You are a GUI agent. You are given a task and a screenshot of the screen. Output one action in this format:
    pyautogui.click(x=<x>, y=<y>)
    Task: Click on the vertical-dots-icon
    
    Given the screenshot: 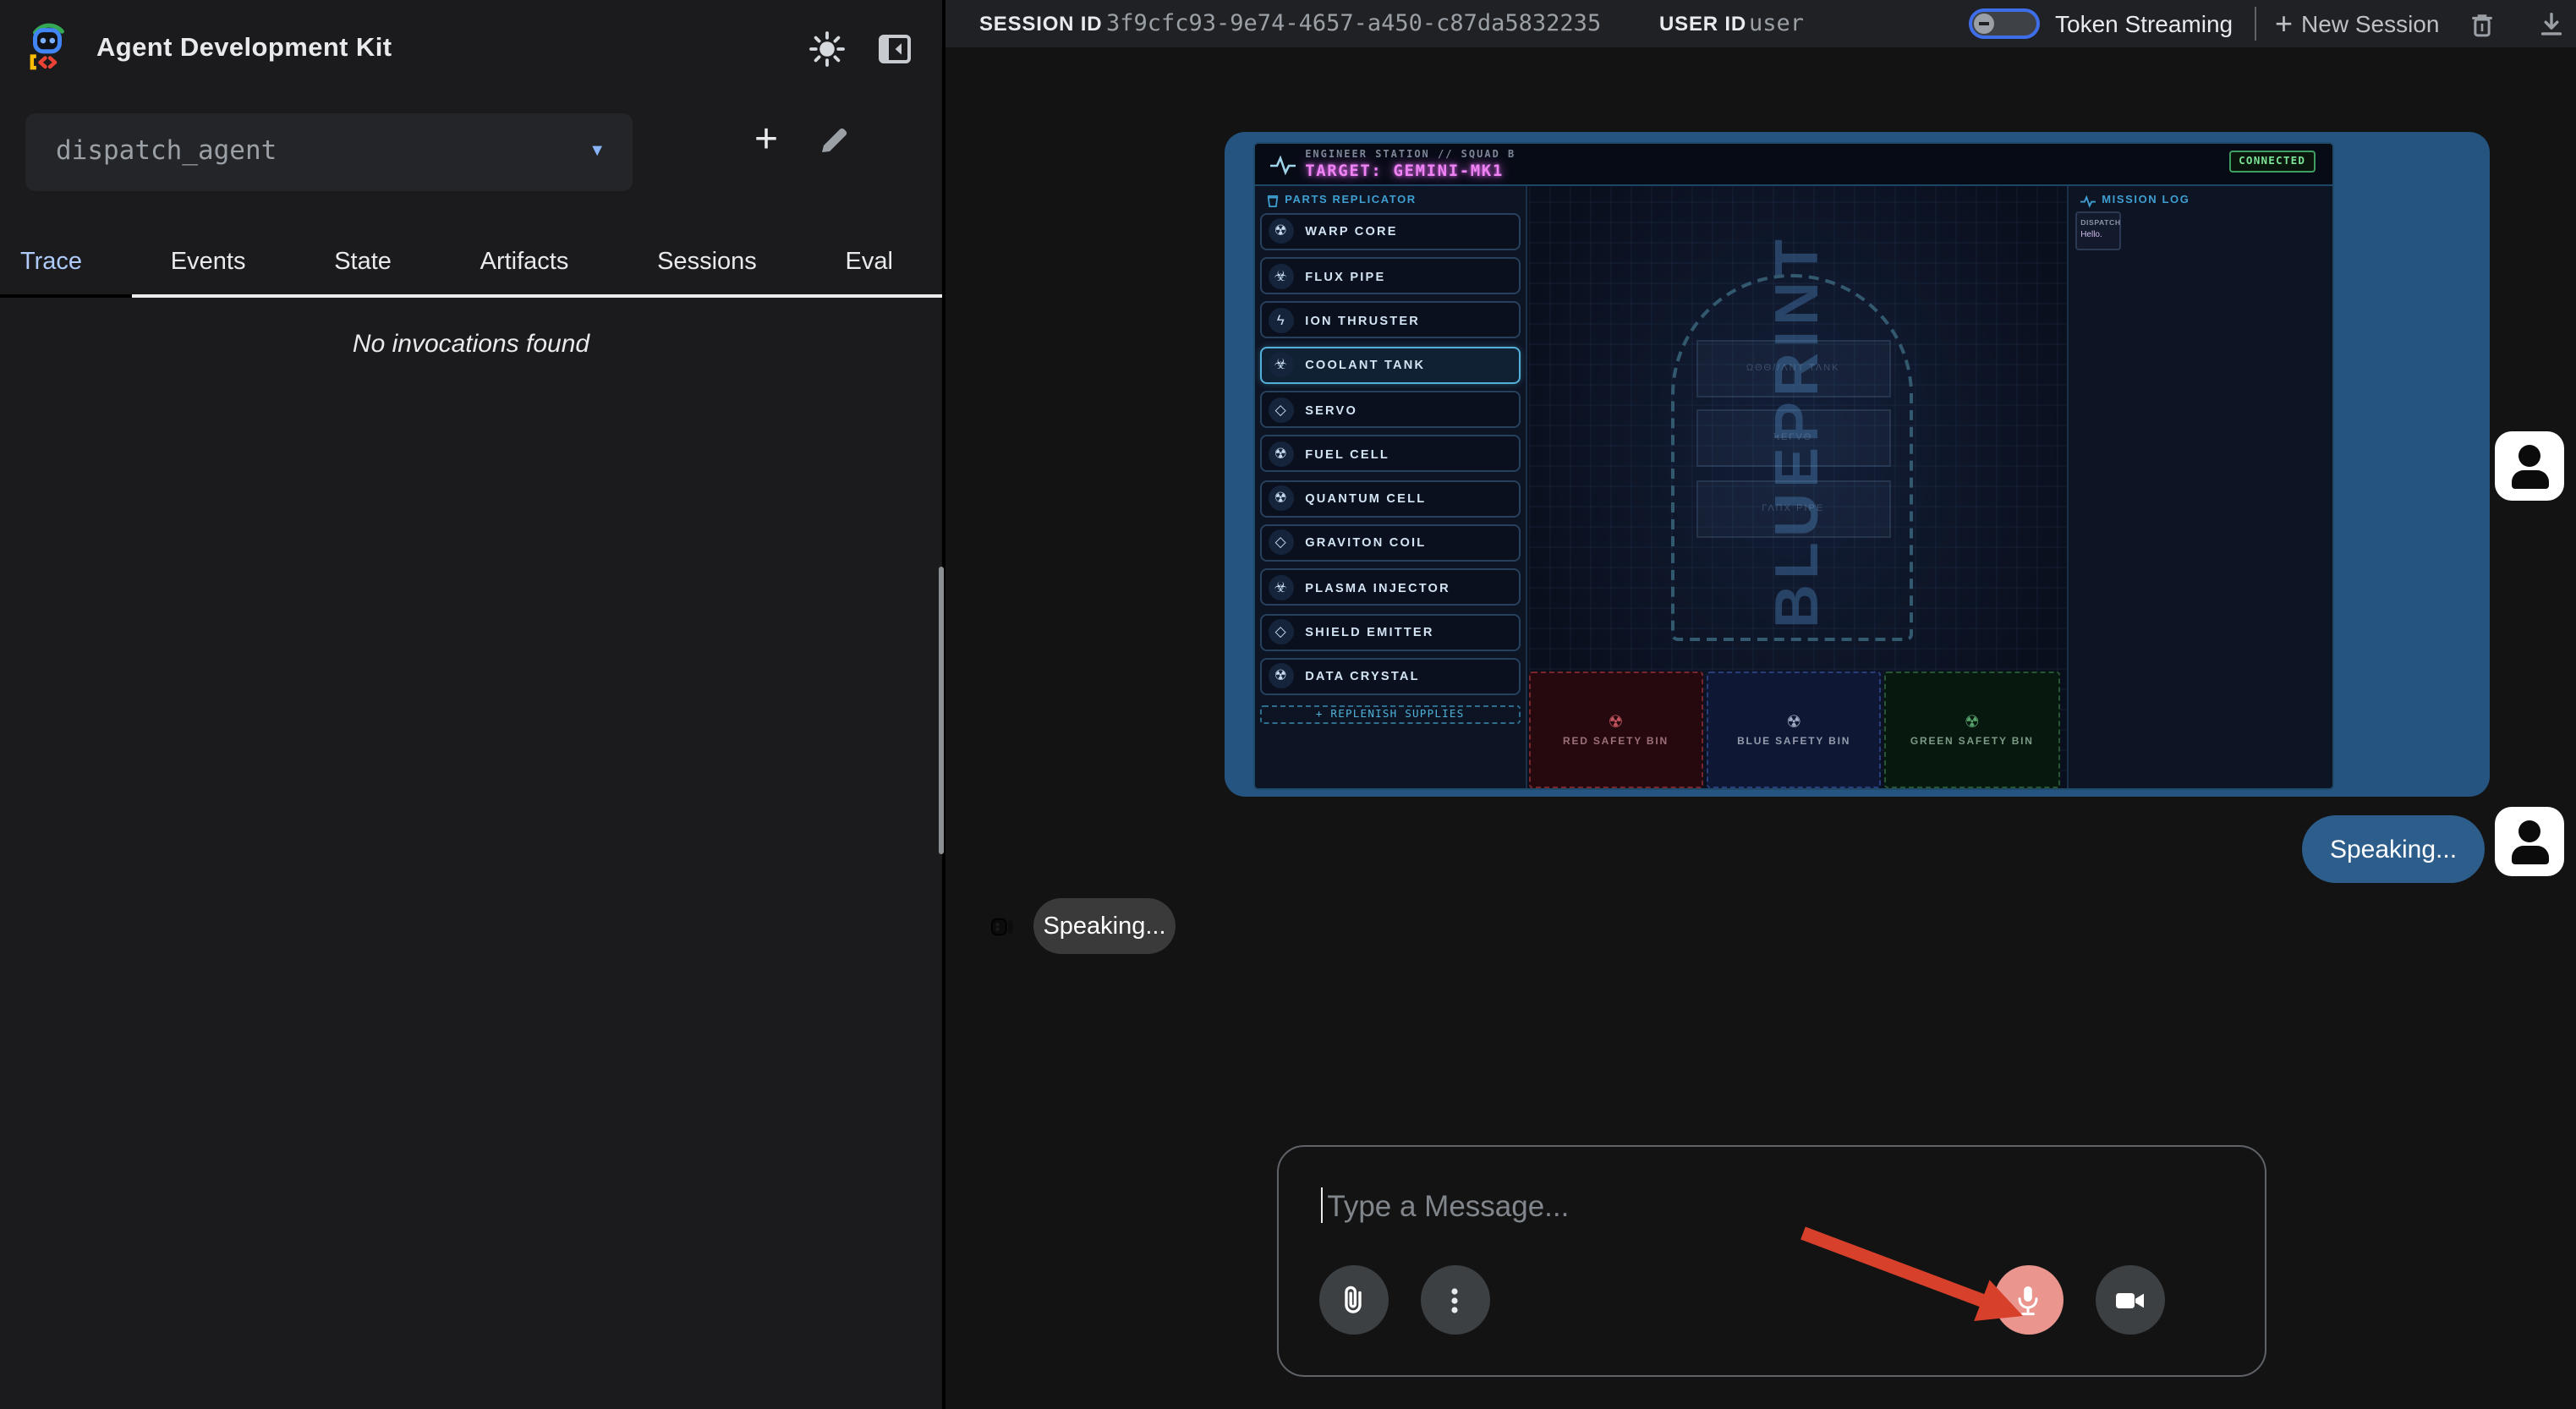 What is the action you would take?
    pyautogui.click(x=1454, y=1300)
    